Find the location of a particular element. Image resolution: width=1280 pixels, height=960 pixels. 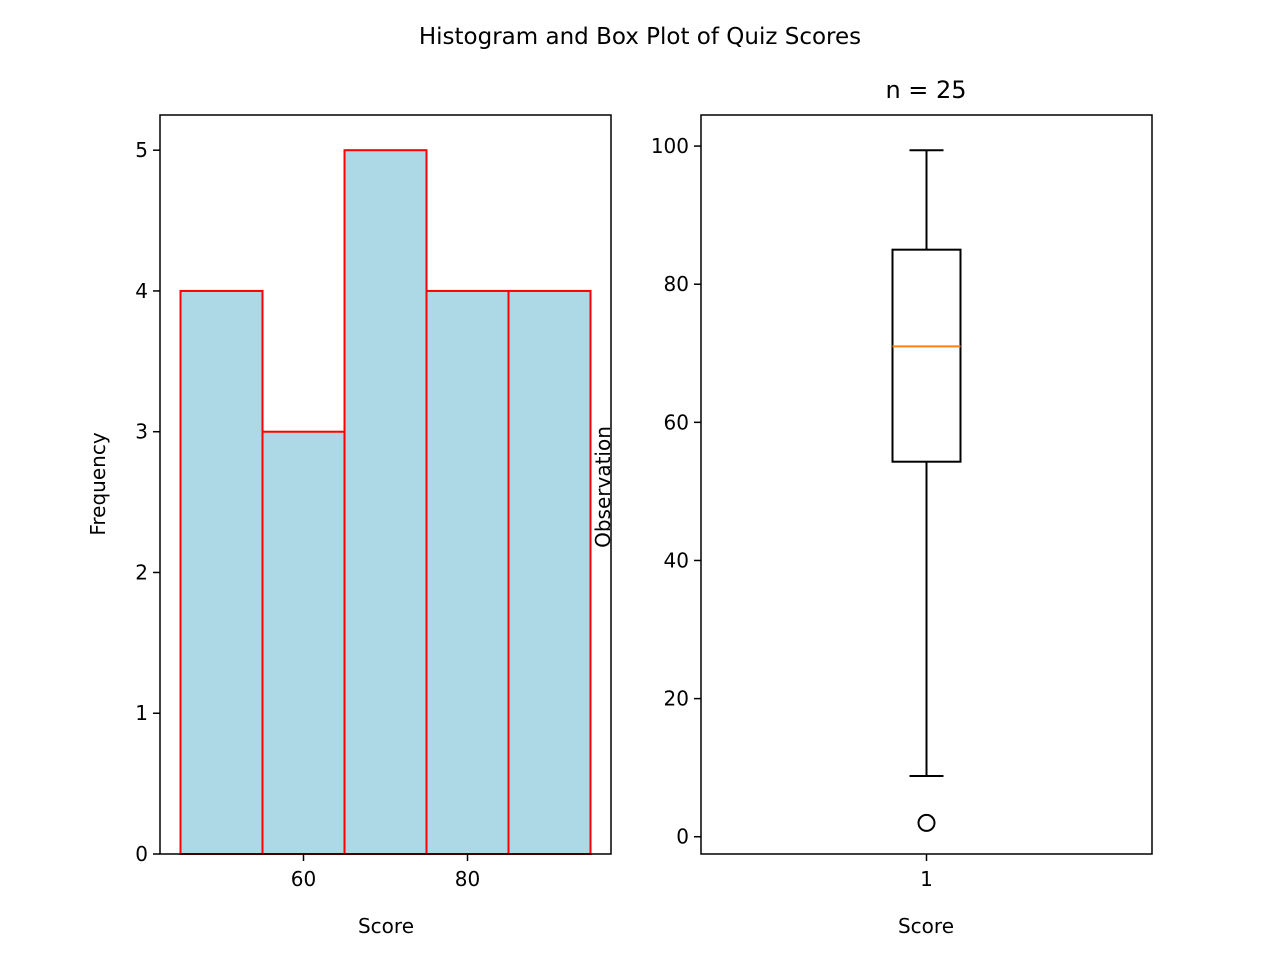

boxplot-marks is located at coordinates (926, 490).